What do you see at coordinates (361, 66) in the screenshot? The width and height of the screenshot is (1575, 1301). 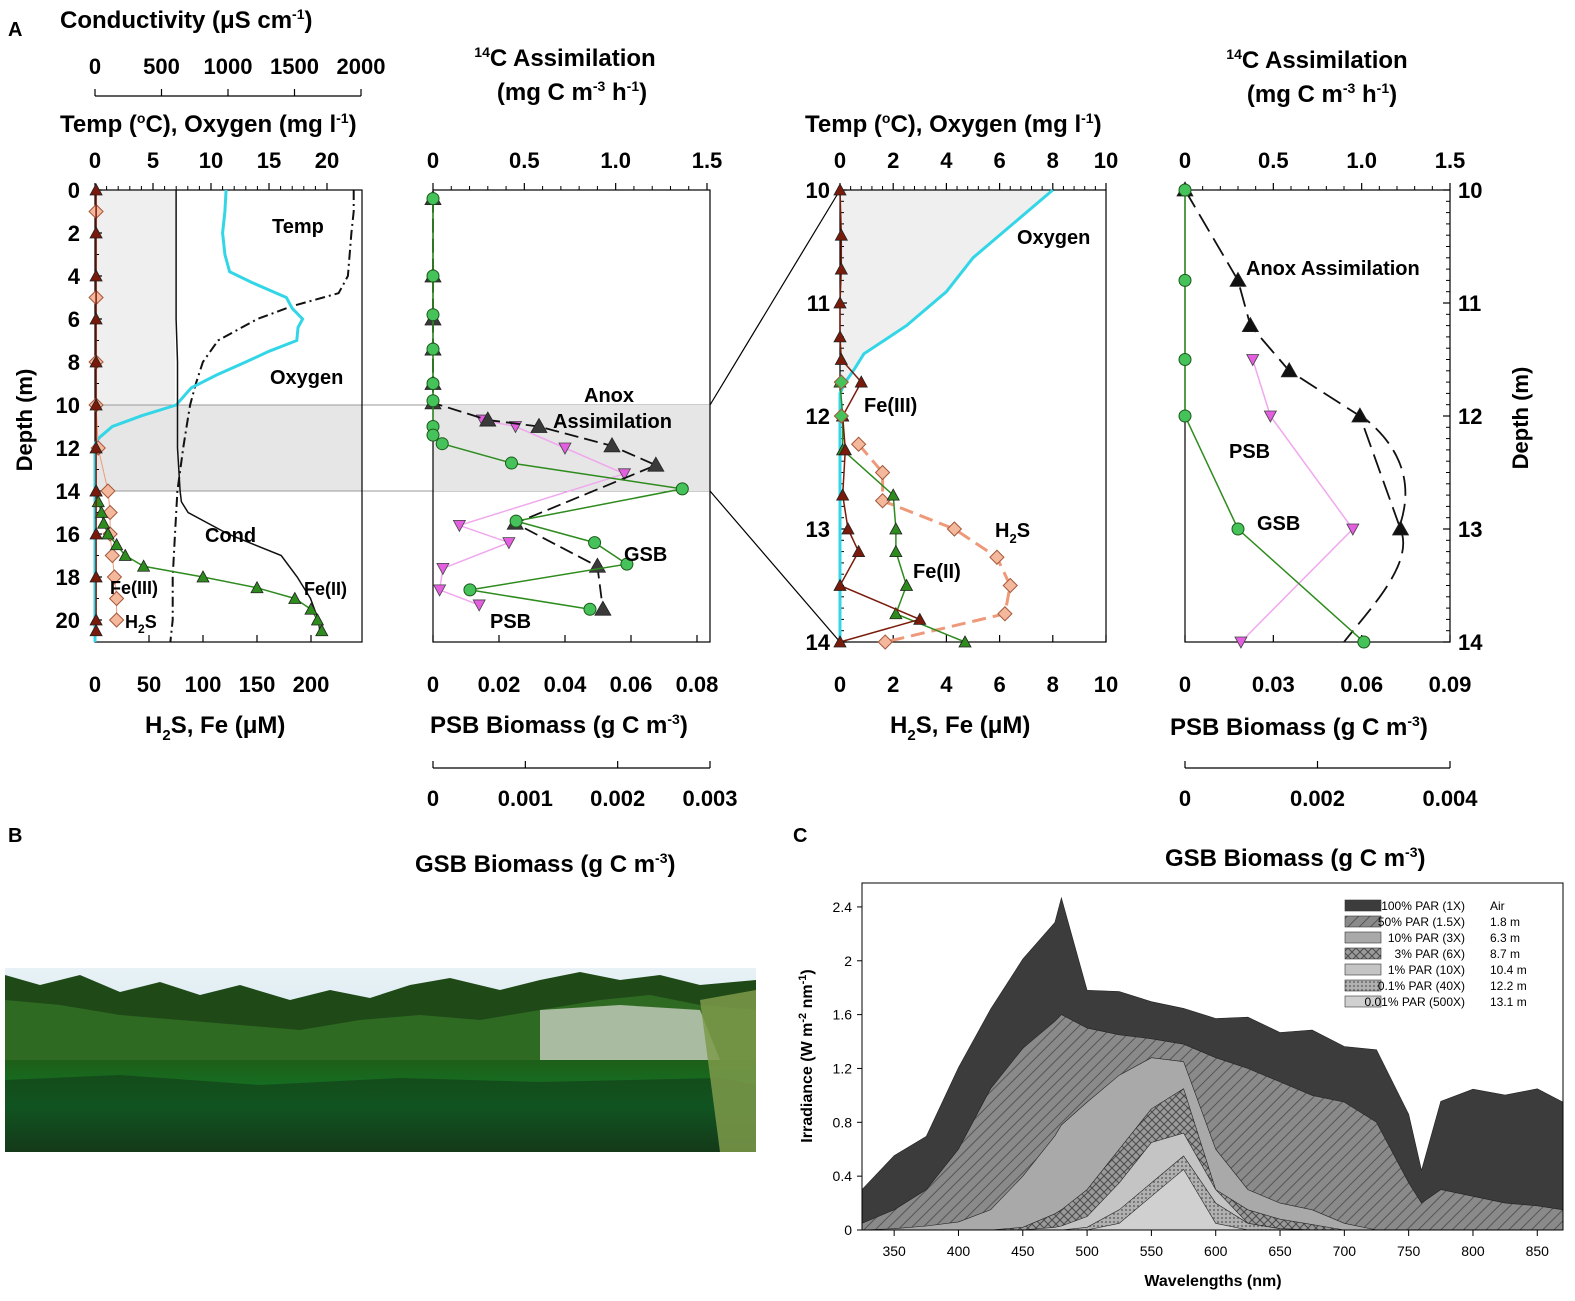 I see `cond-label: 2000` at bounding box center [361, 66].